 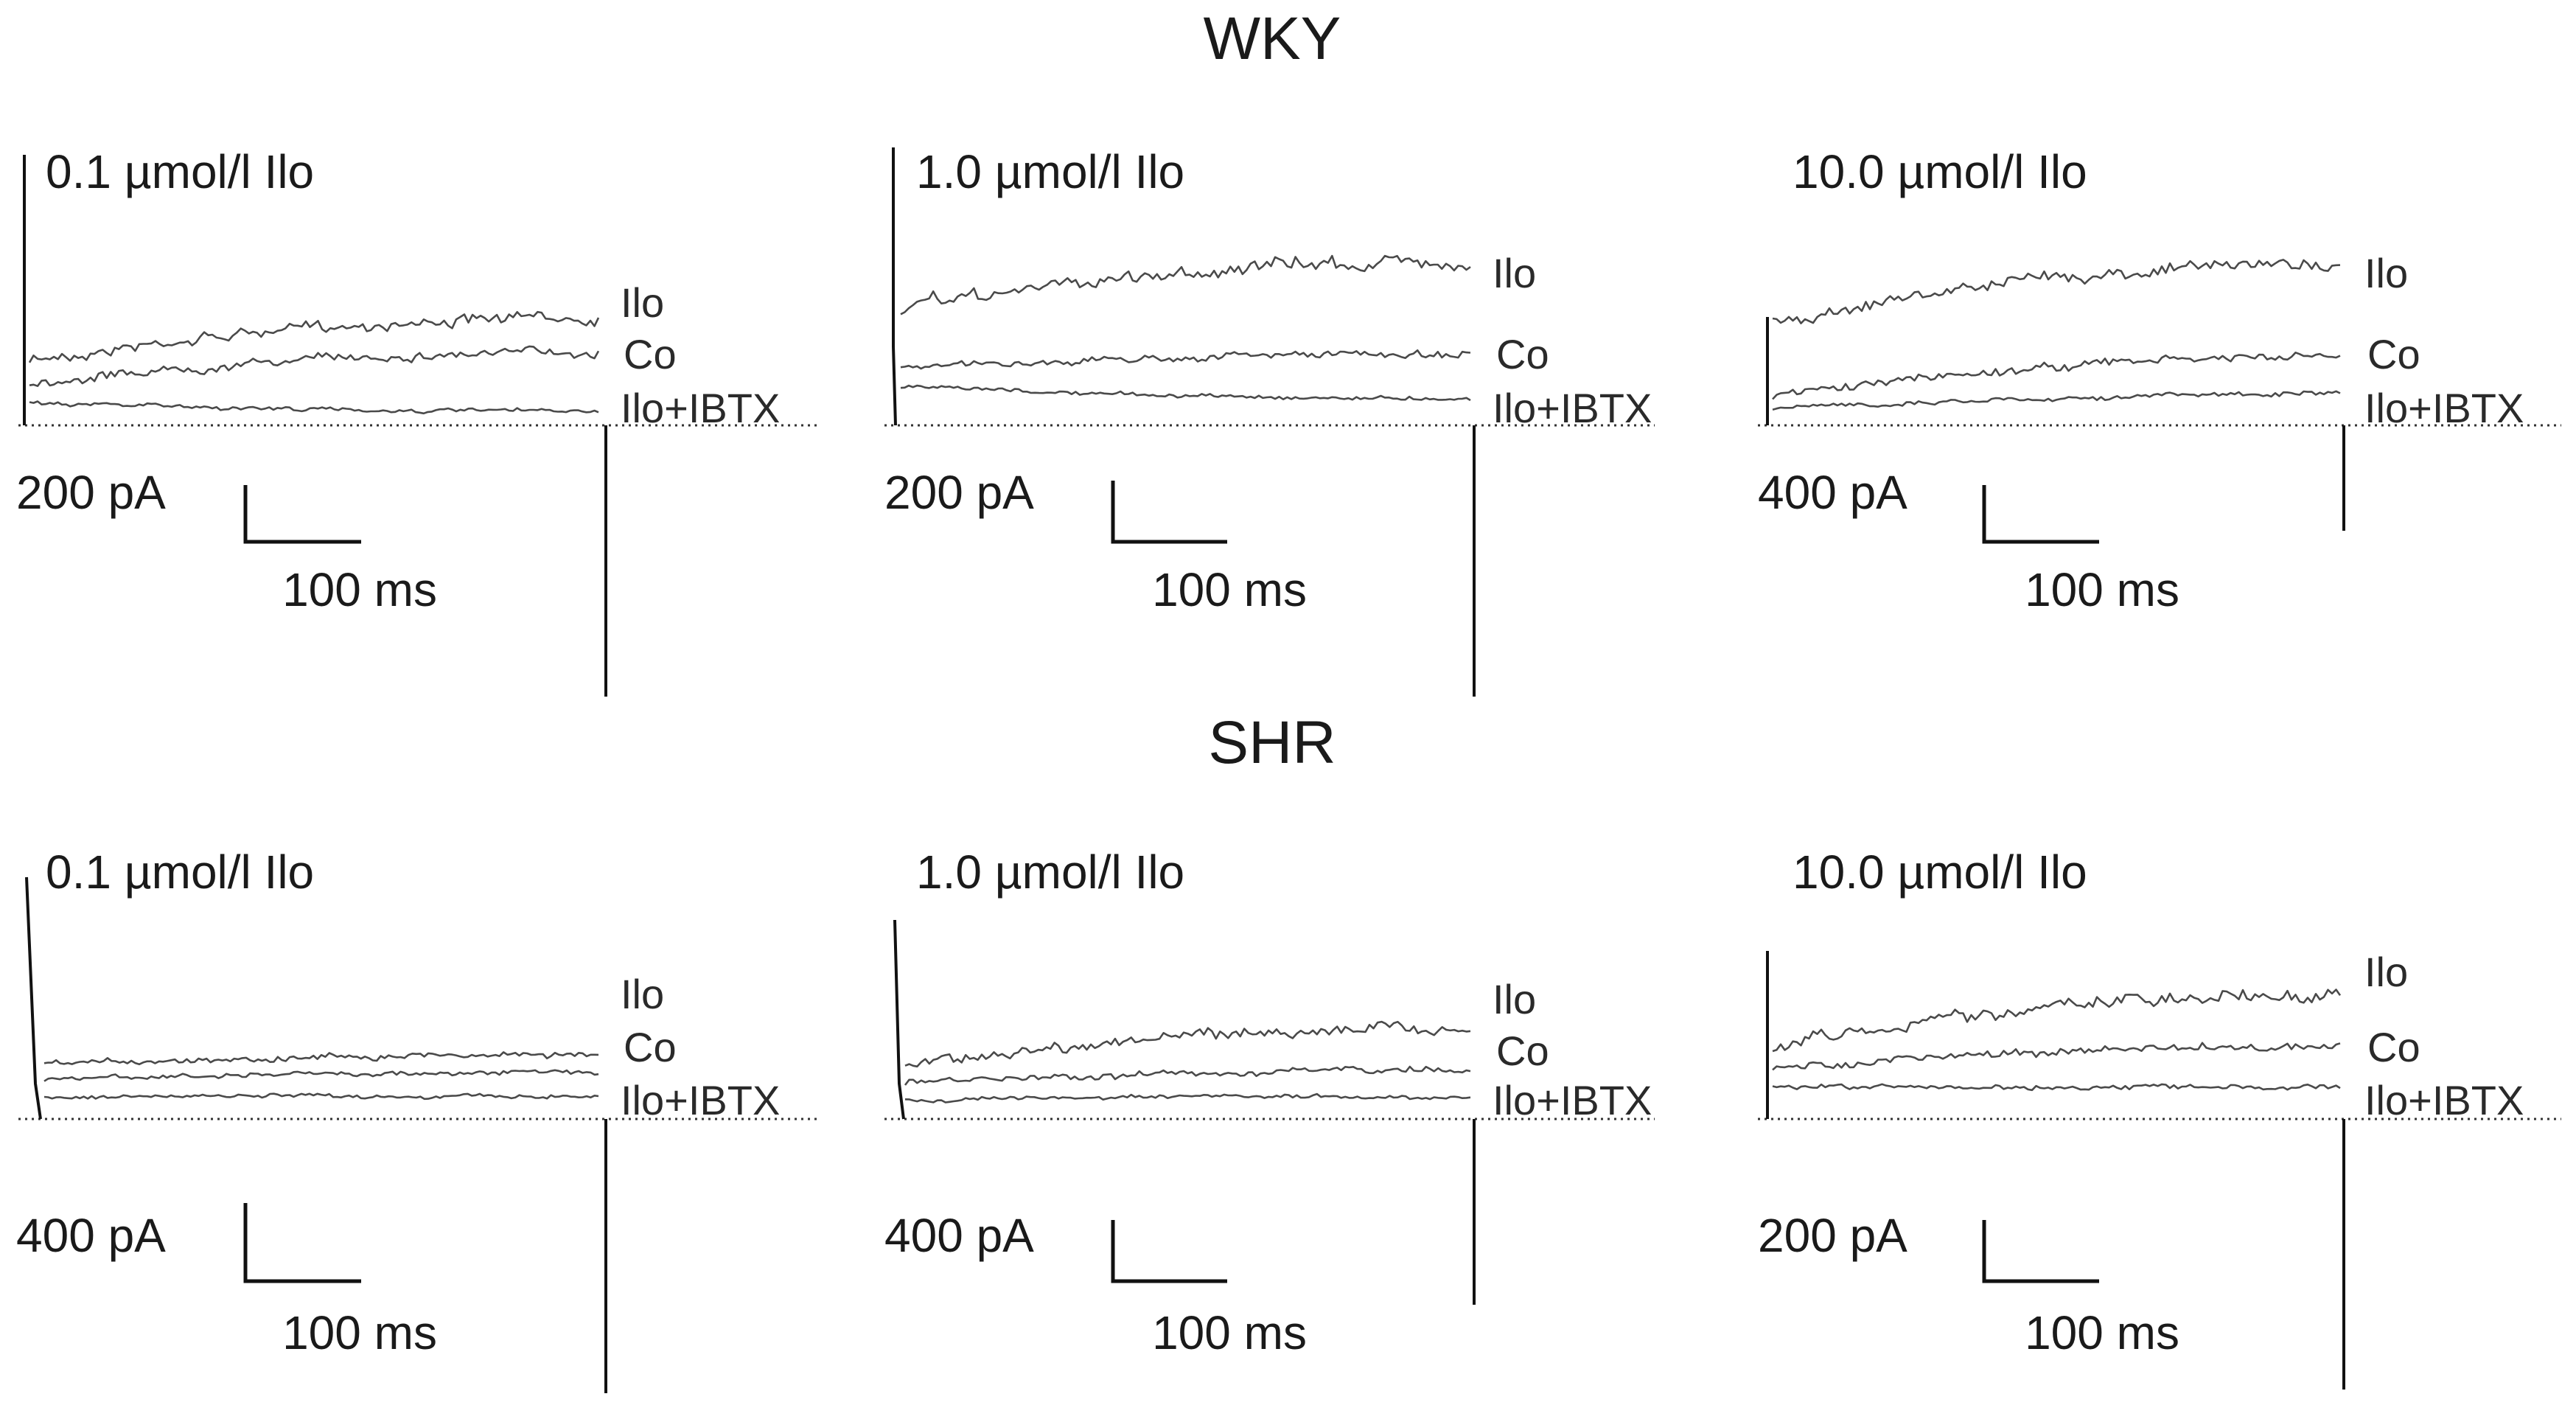 What do you see at coordinates (1272, 742) in the screenshot?
I see `row-title-shr: SHR` at bounding box center [1272, 742].